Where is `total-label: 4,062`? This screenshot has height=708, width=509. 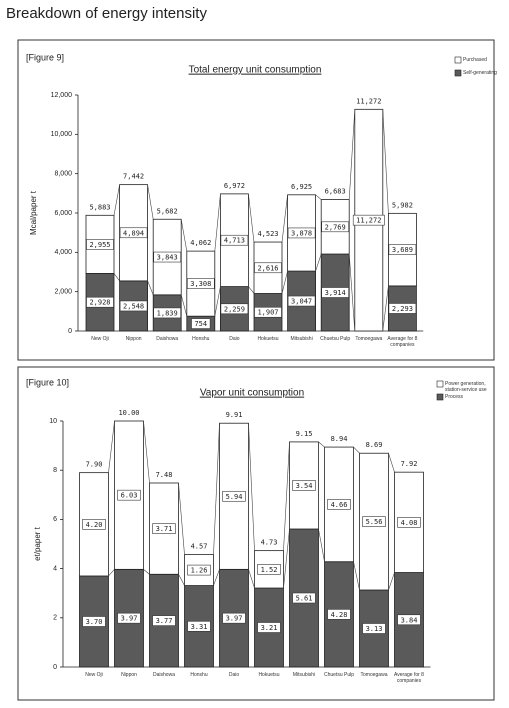 total-label: 4,062 is located at coordinates (200, 243).